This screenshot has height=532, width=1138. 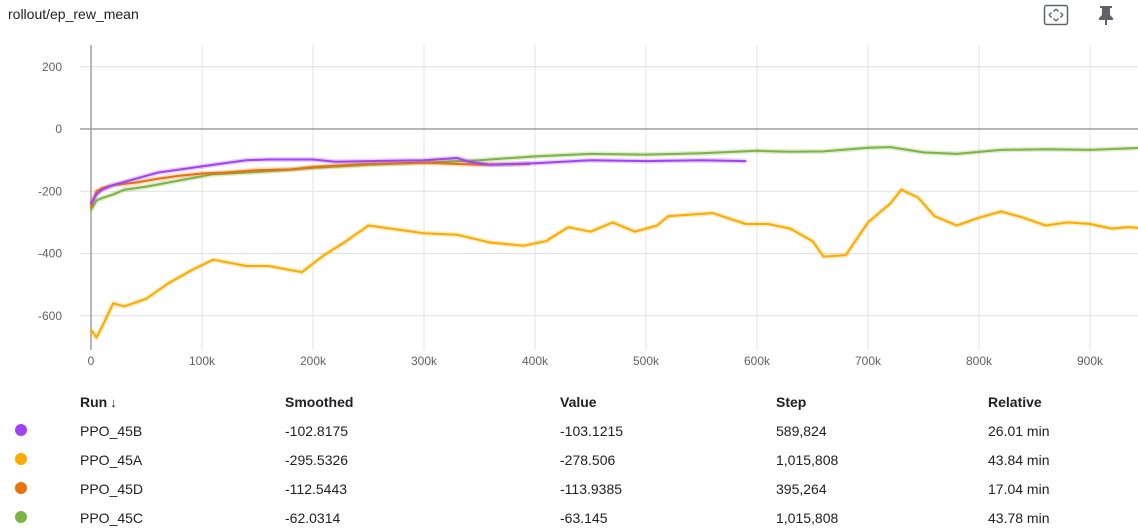 What do you see at coordinates (535, 361) in the screenshot?
I see `x-tick-label: 400k` at bounding box center [535, 361].